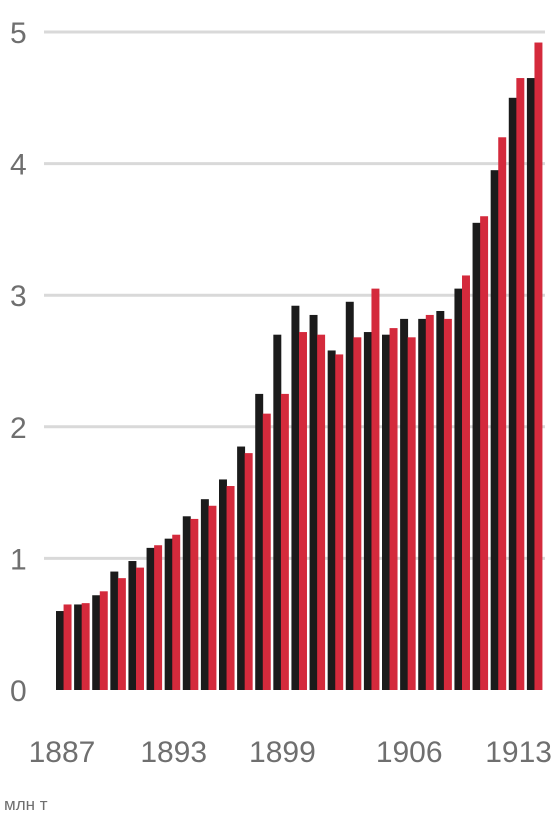  I want to click on y-tick-label: 1, so click(18, 559).